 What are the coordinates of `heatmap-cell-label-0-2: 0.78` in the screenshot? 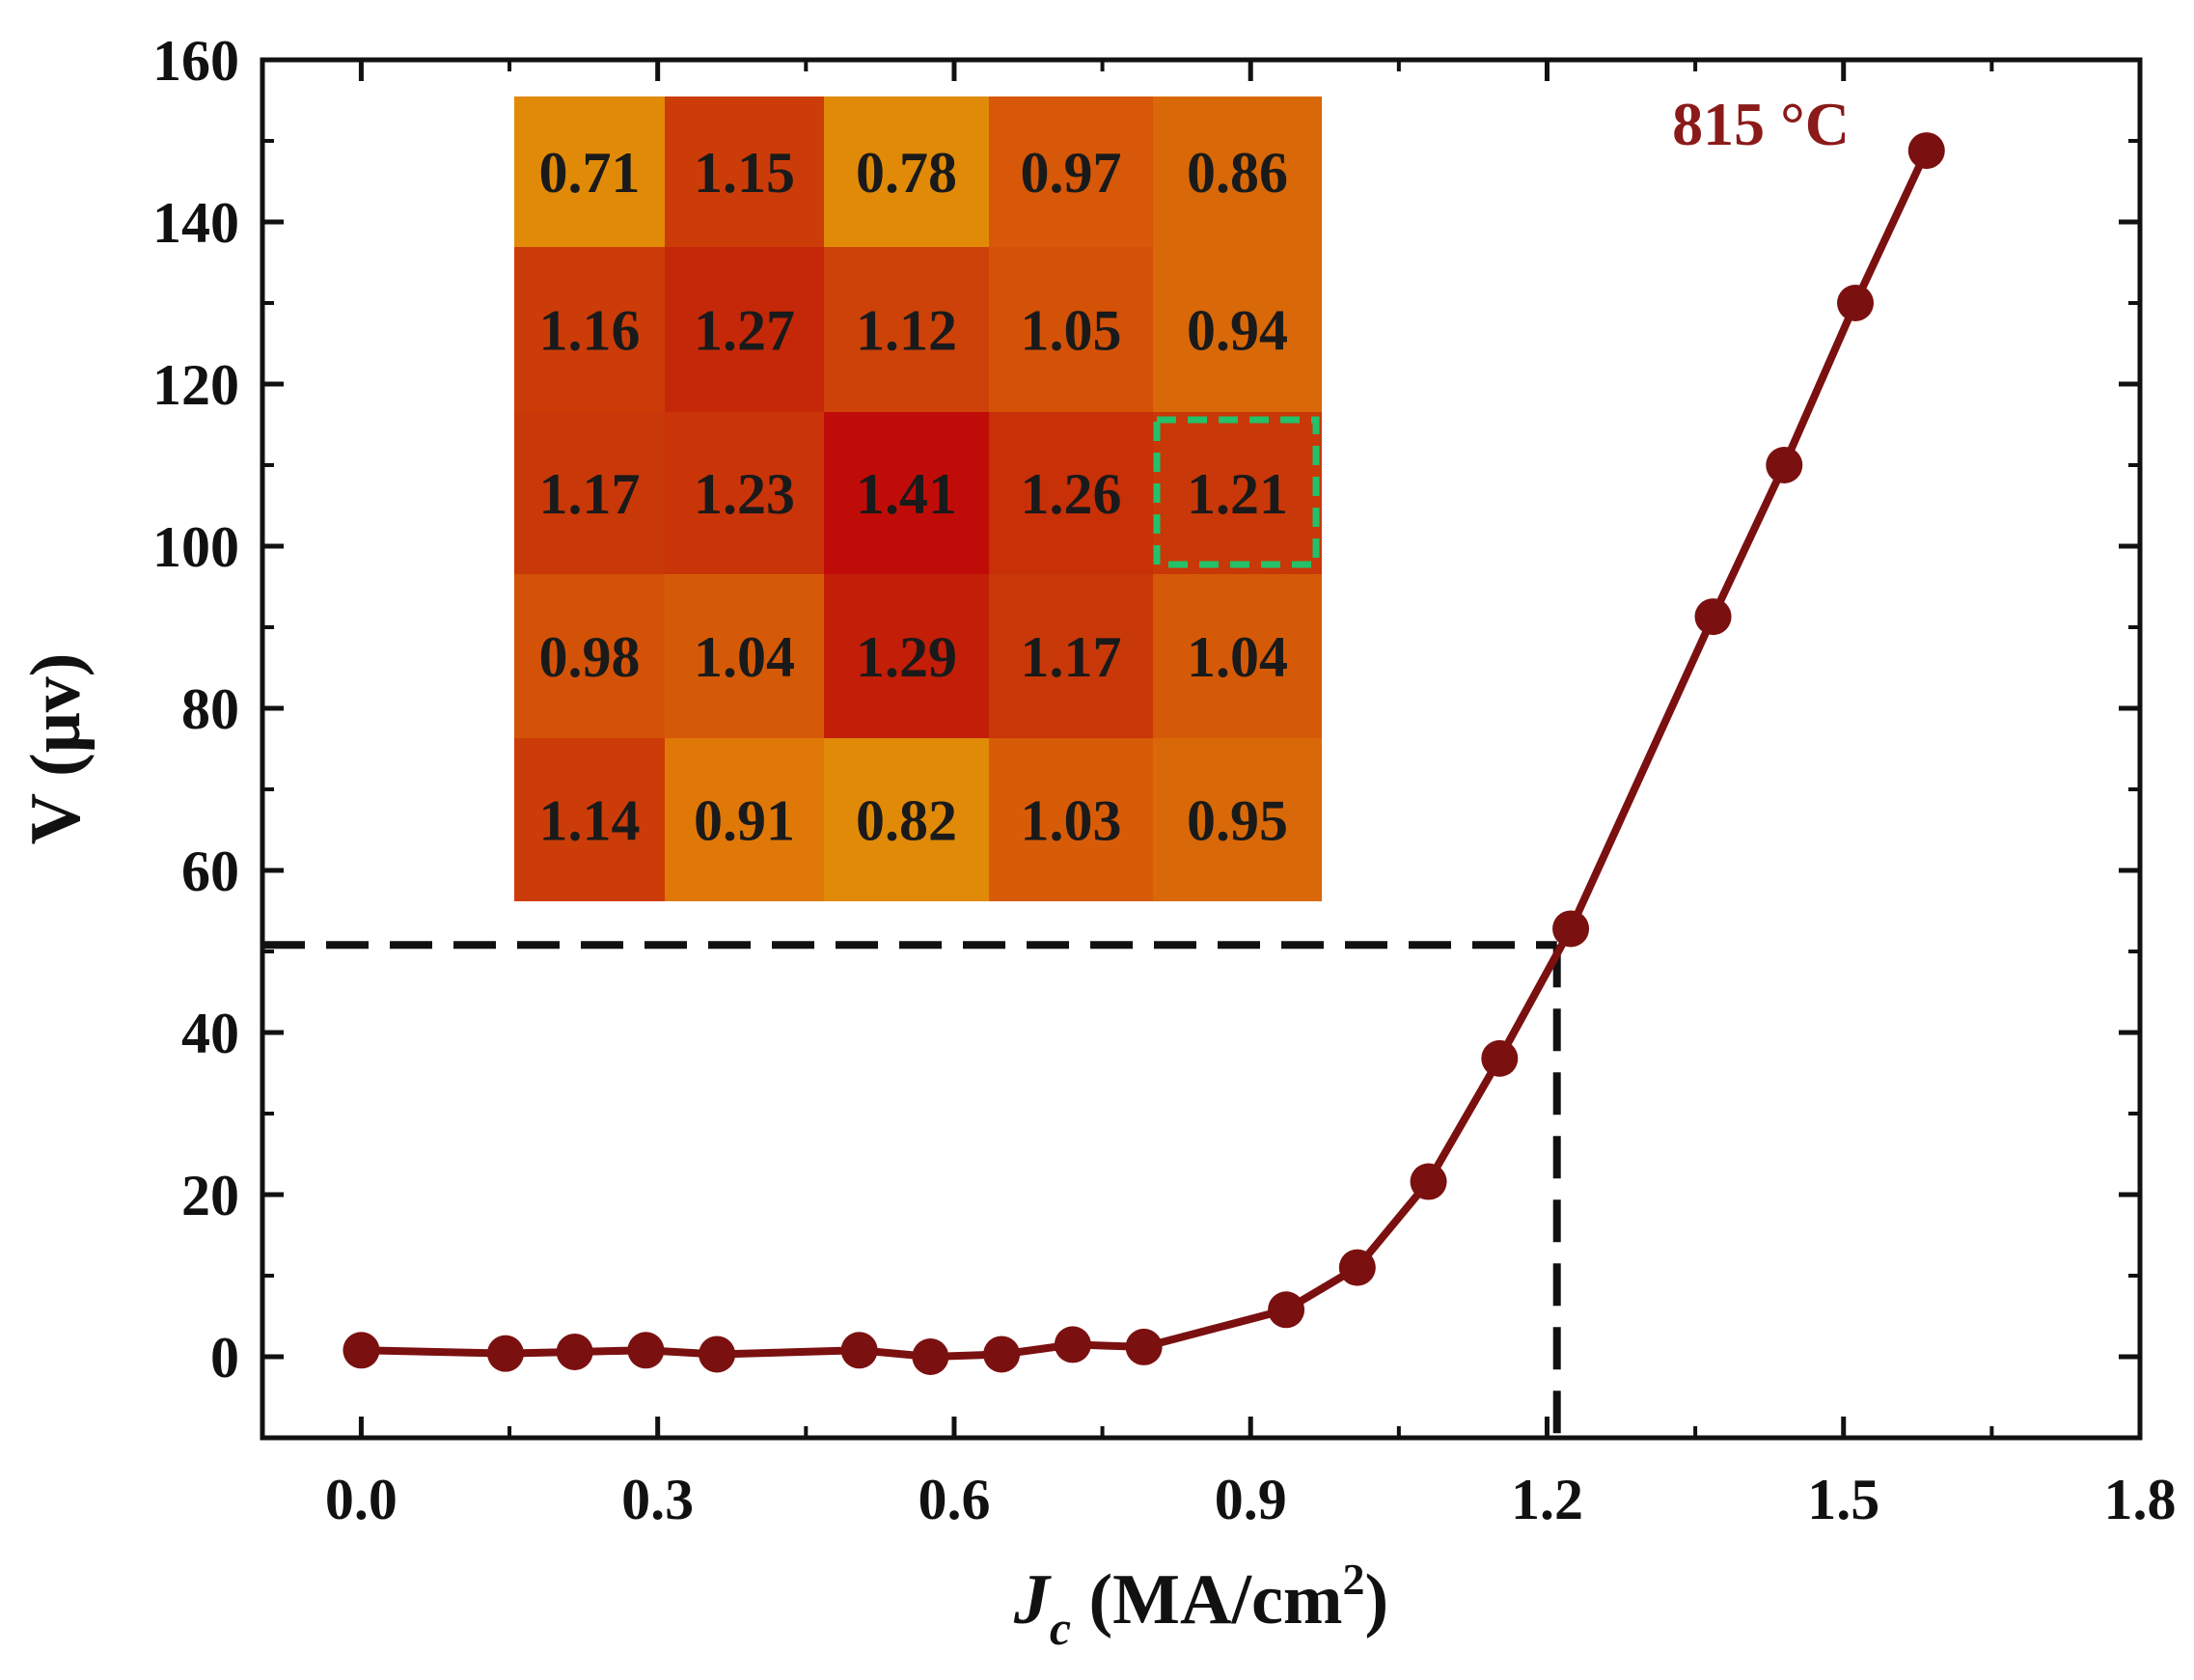 It's located at (906, 173).